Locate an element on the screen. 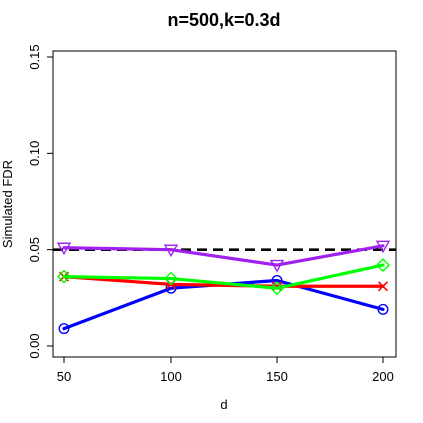 This screenshot has width=423, height=423. series-marker-x is located at coordinates (383, 286).